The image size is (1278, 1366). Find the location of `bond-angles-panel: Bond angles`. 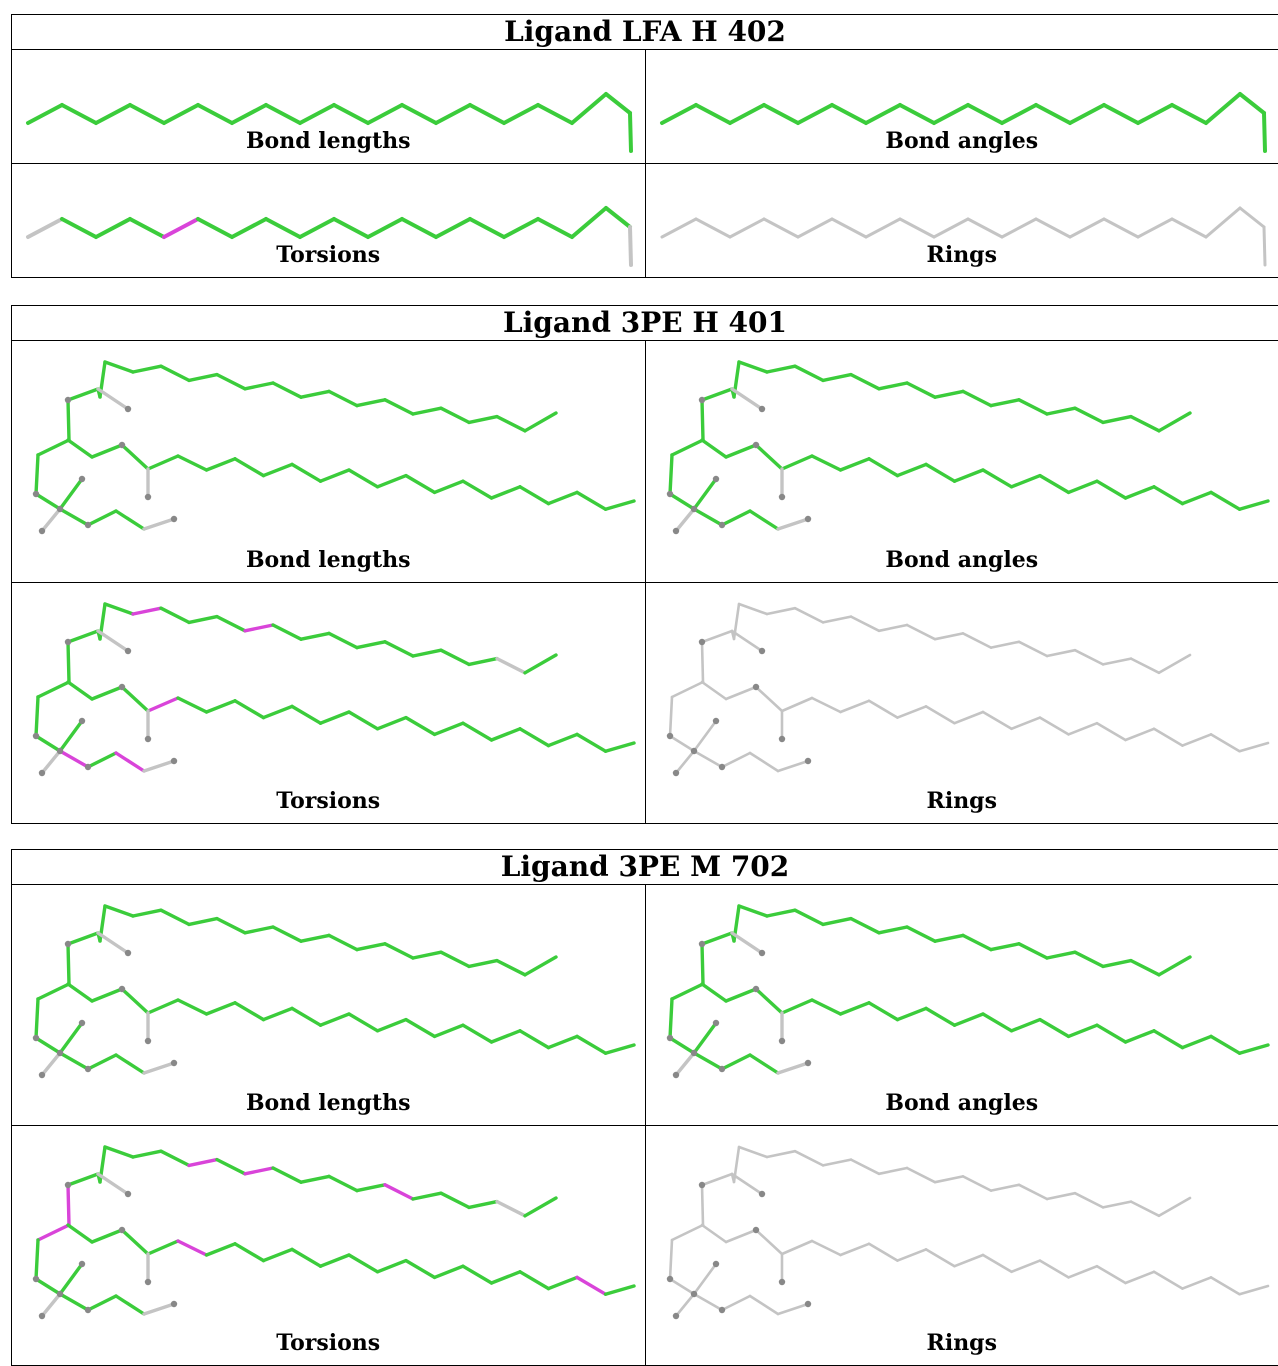

bond-angles-panel: Bond angles is located at coordinates (961, 461).